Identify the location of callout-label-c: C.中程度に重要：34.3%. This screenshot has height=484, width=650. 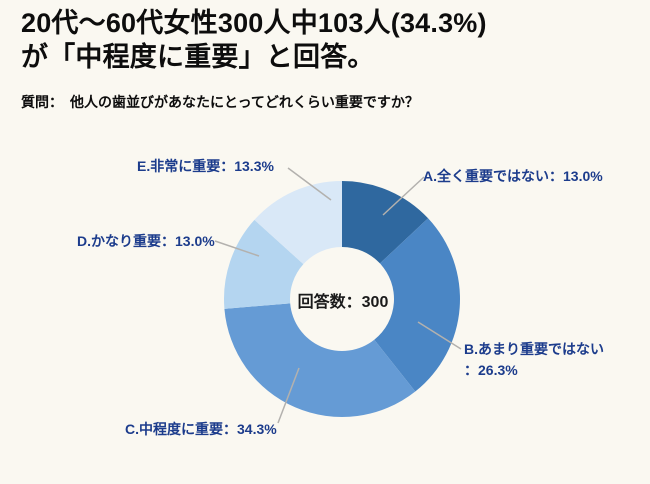
(201, 429).